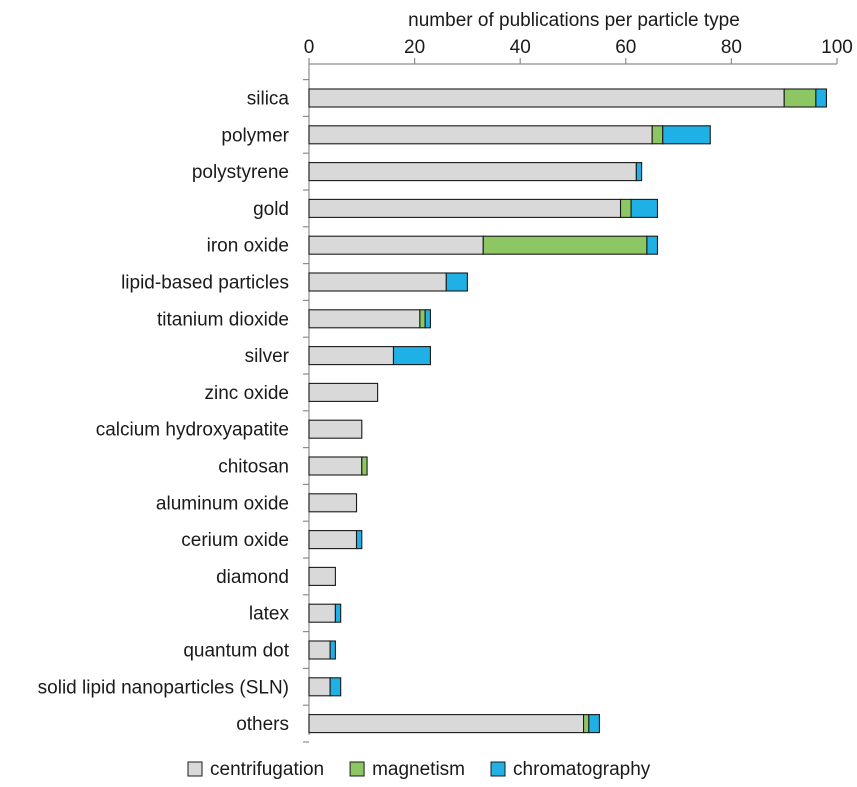  I want to click on category-label: polystyrene, so click(240, 172).